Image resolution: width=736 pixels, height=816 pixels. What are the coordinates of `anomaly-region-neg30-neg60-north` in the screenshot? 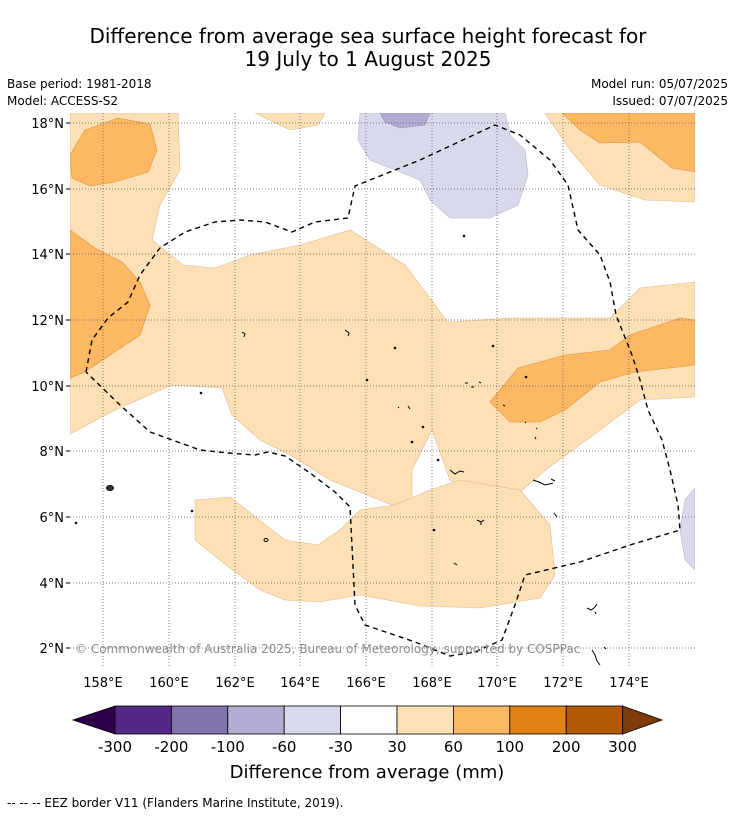 It's located at (443, 166).